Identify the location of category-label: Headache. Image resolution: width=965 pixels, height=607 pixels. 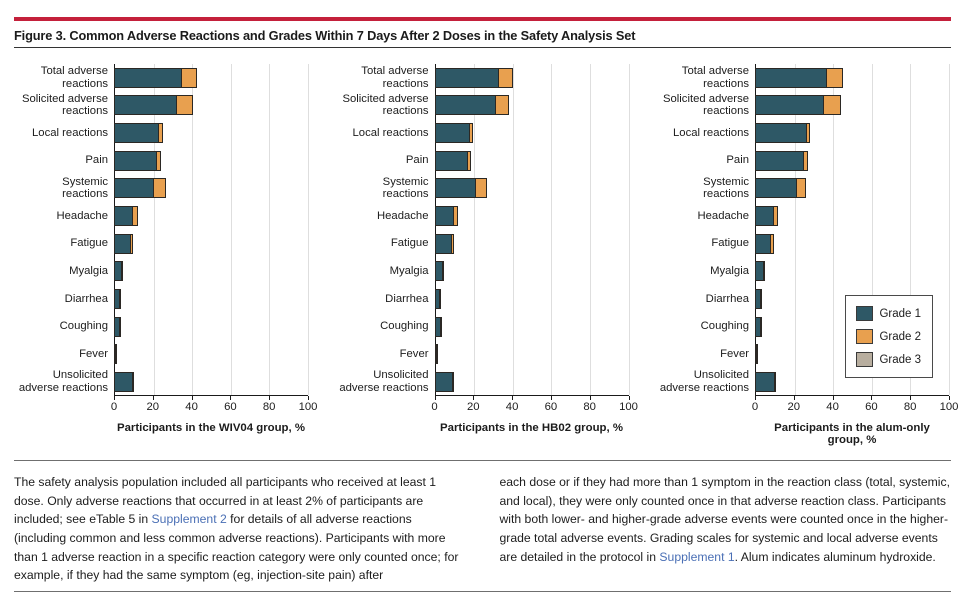
(402, 215).